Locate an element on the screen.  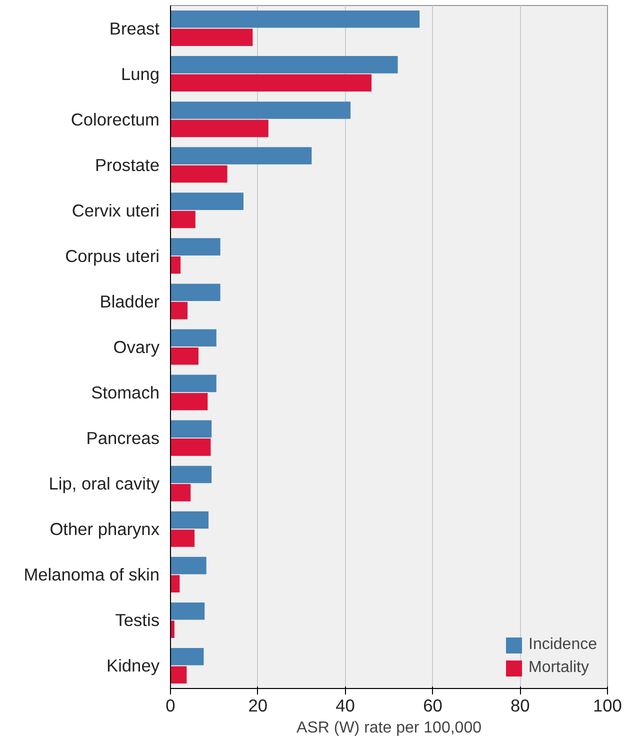
y-tick-label: Melanoma of skin is located at coordinates (92, 574).